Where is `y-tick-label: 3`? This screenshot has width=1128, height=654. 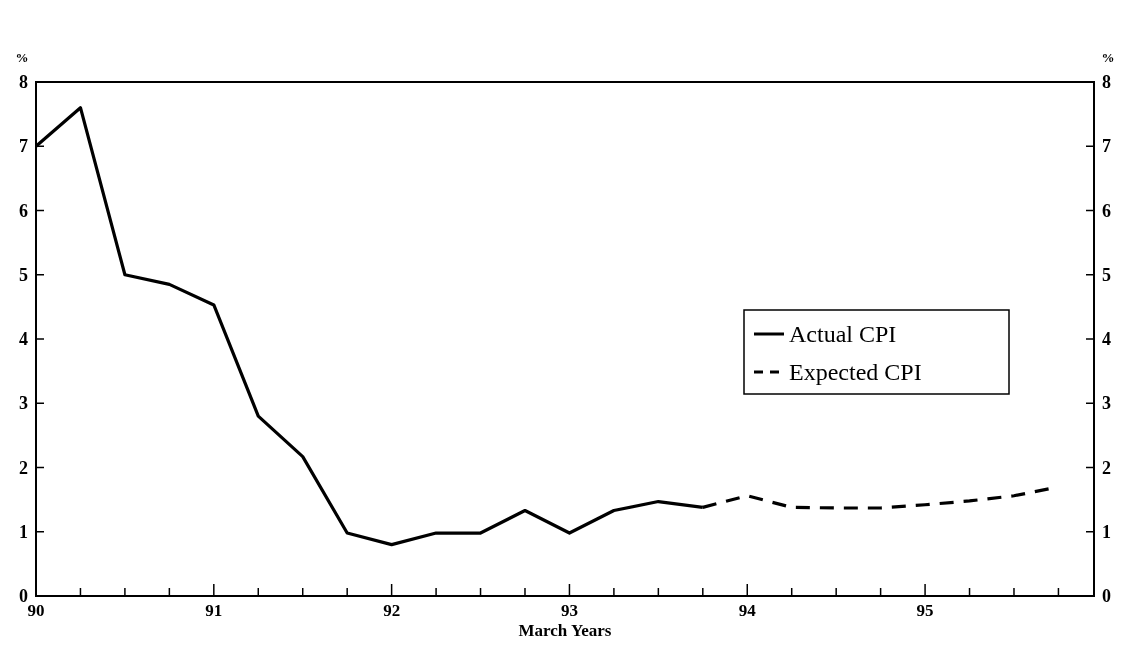 y-tick-label: 3 is located at coordinates (23, 403).